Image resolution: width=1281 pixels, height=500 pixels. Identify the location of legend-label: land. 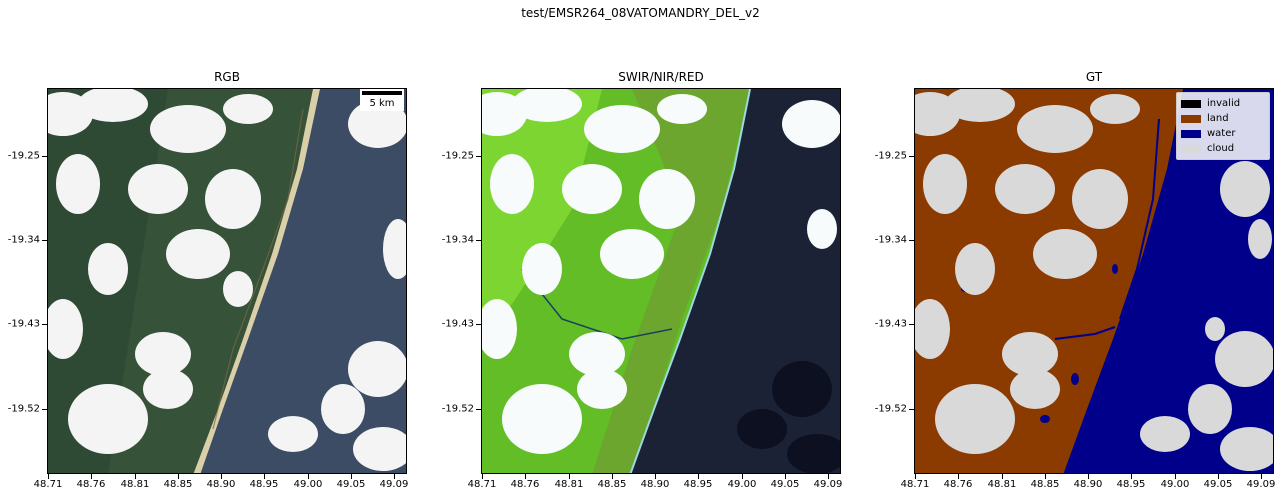
(1218, 118).